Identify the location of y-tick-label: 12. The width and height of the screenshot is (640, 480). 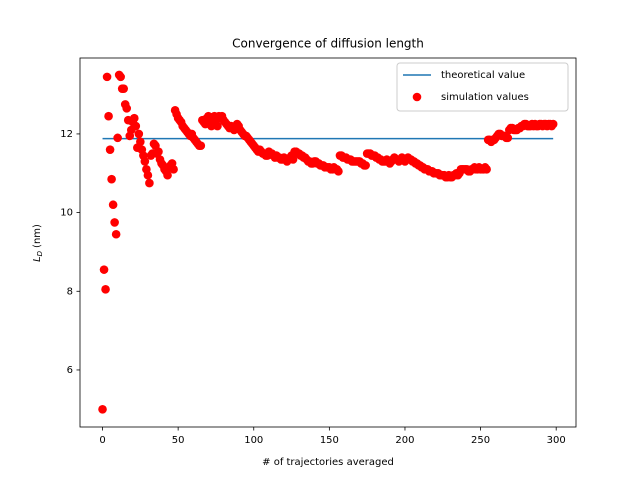
(66, 134).